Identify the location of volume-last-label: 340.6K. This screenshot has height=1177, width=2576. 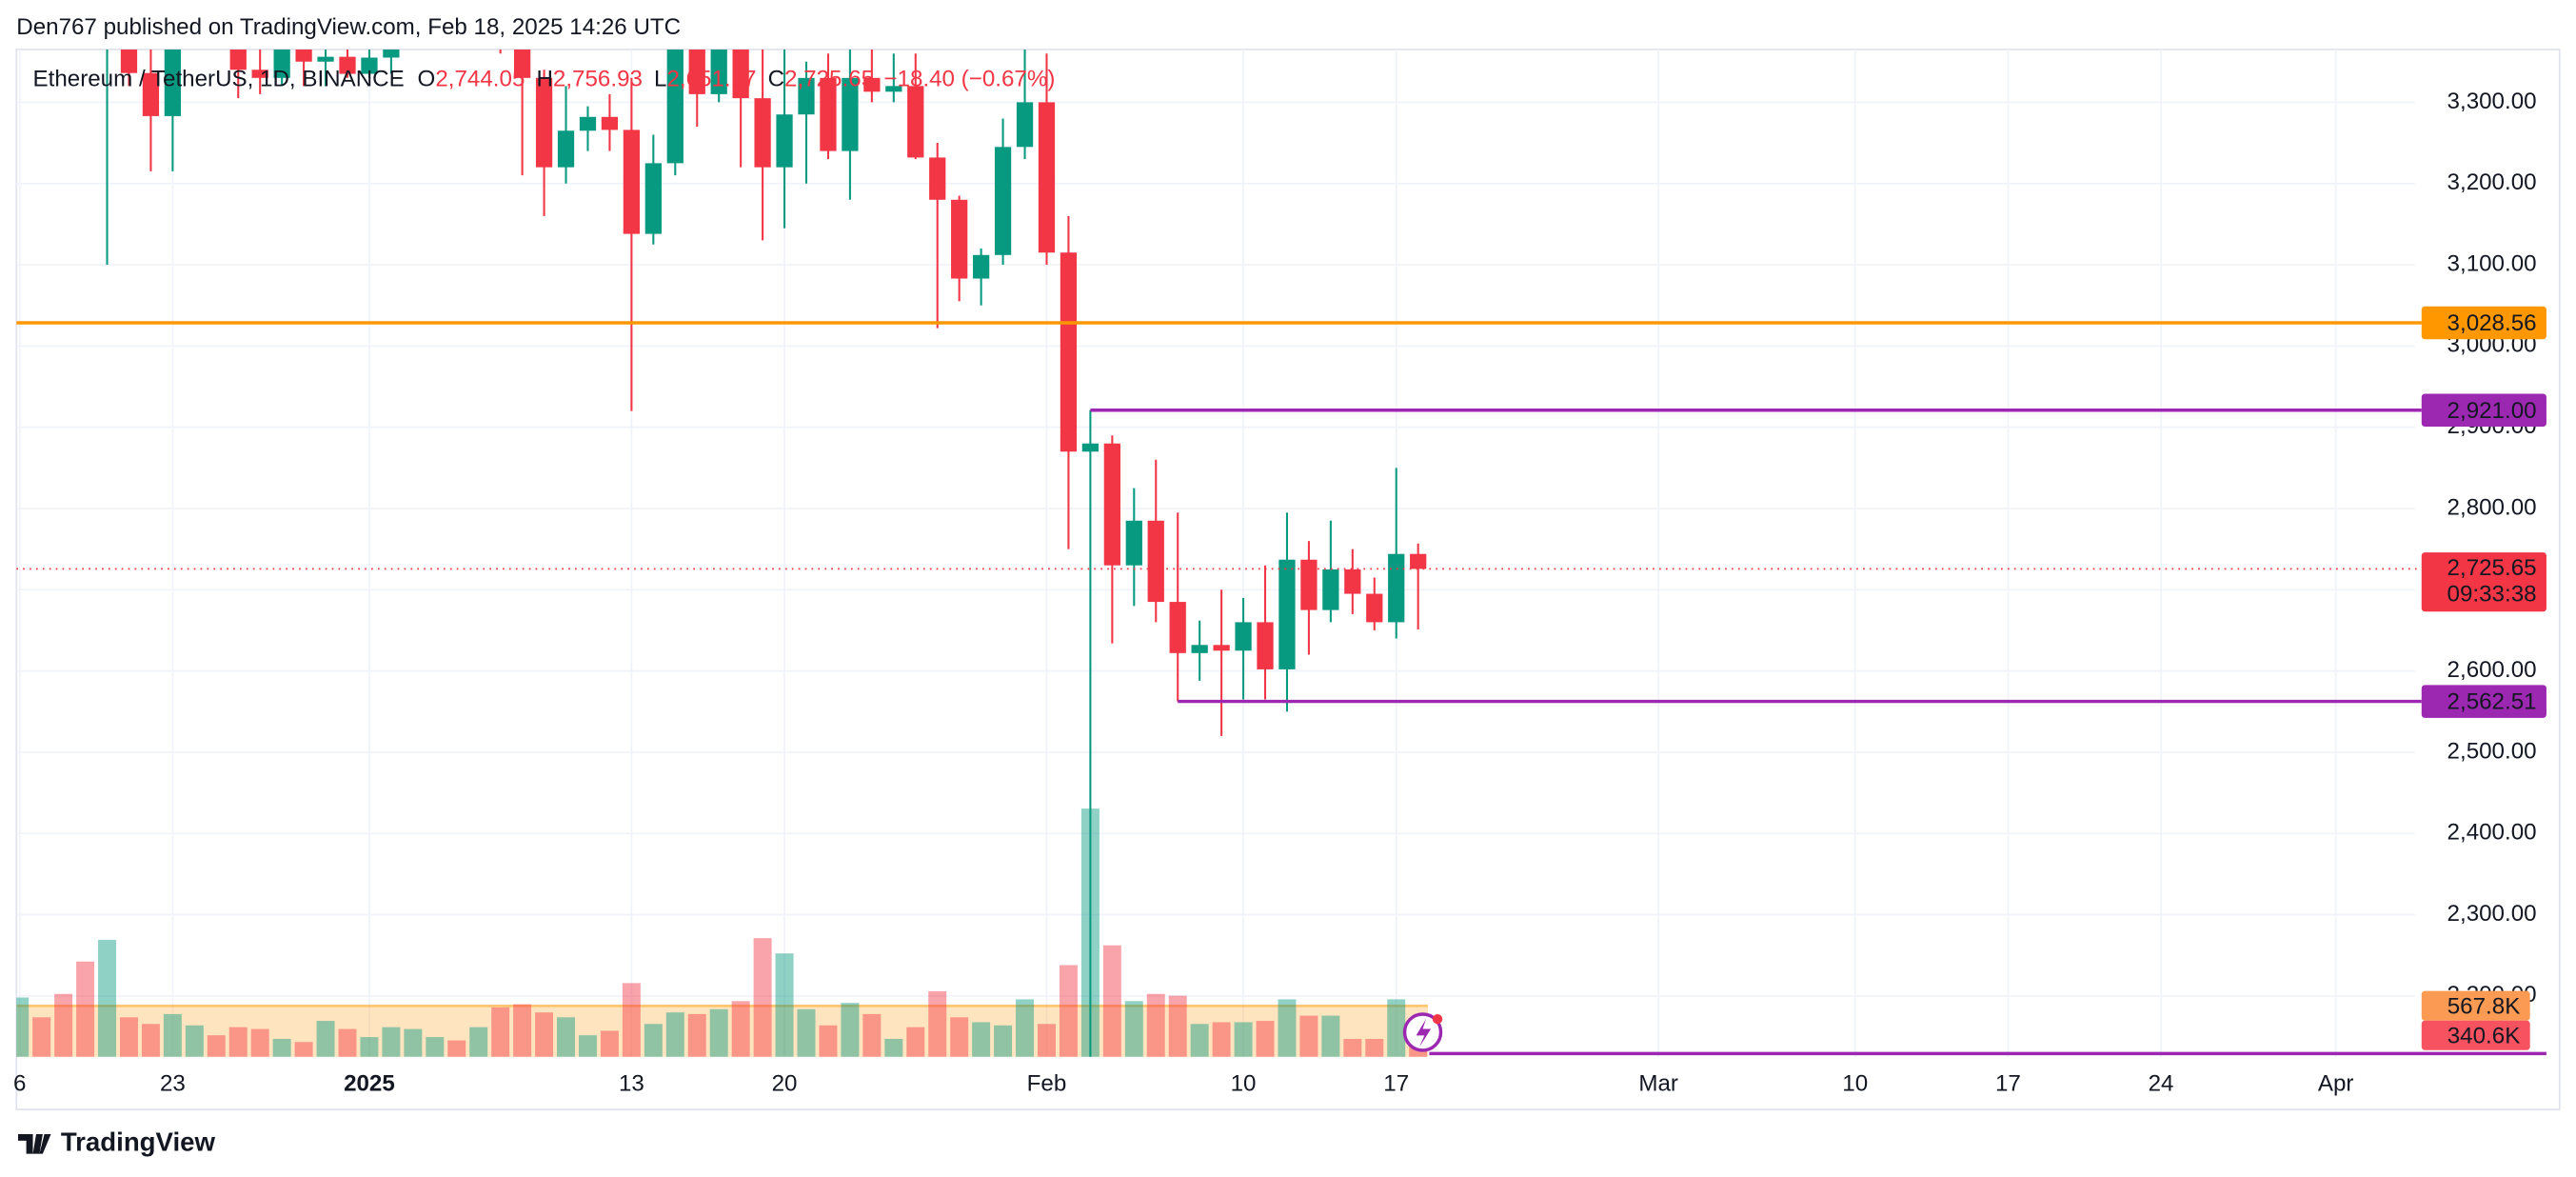
(2484, 1035).